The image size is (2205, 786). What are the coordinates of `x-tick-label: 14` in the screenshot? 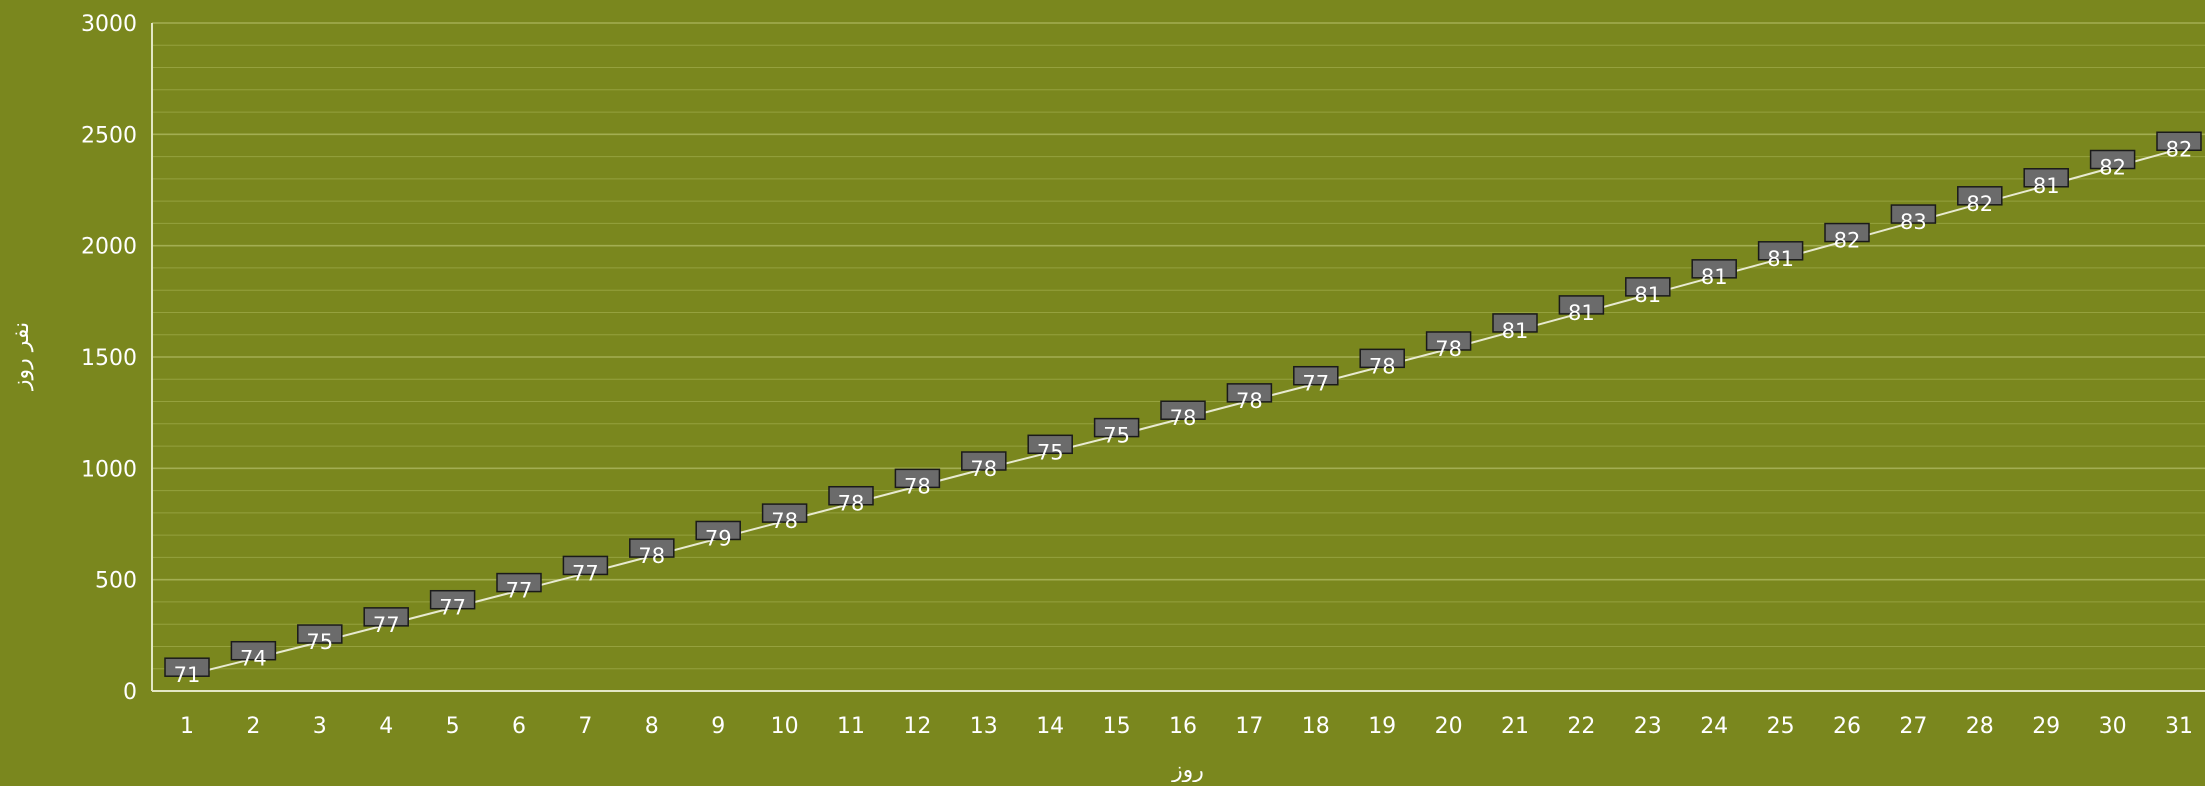 It's located at (1050, 726).